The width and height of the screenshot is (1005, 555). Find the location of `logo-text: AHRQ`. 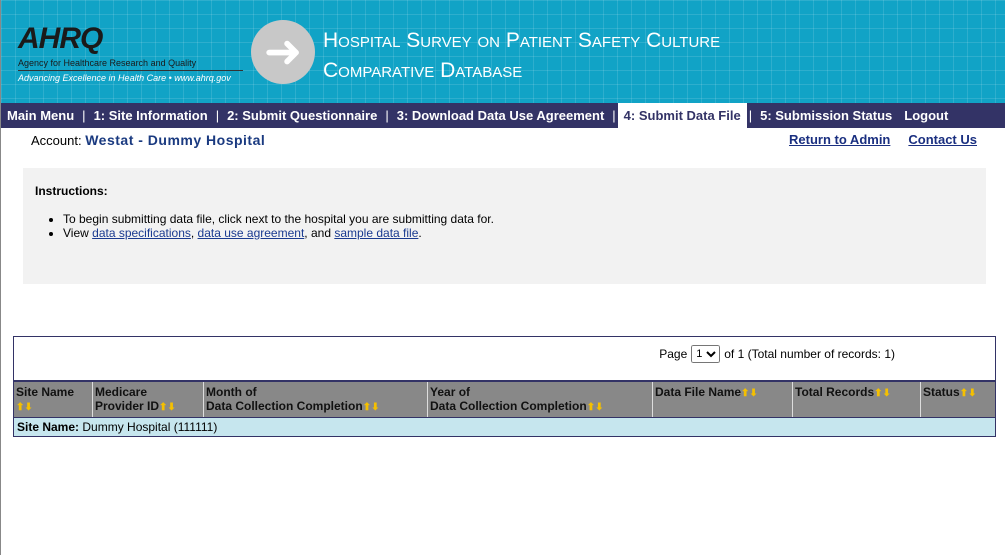

logo-text: AHRQ is located at coordinates (60, 38).